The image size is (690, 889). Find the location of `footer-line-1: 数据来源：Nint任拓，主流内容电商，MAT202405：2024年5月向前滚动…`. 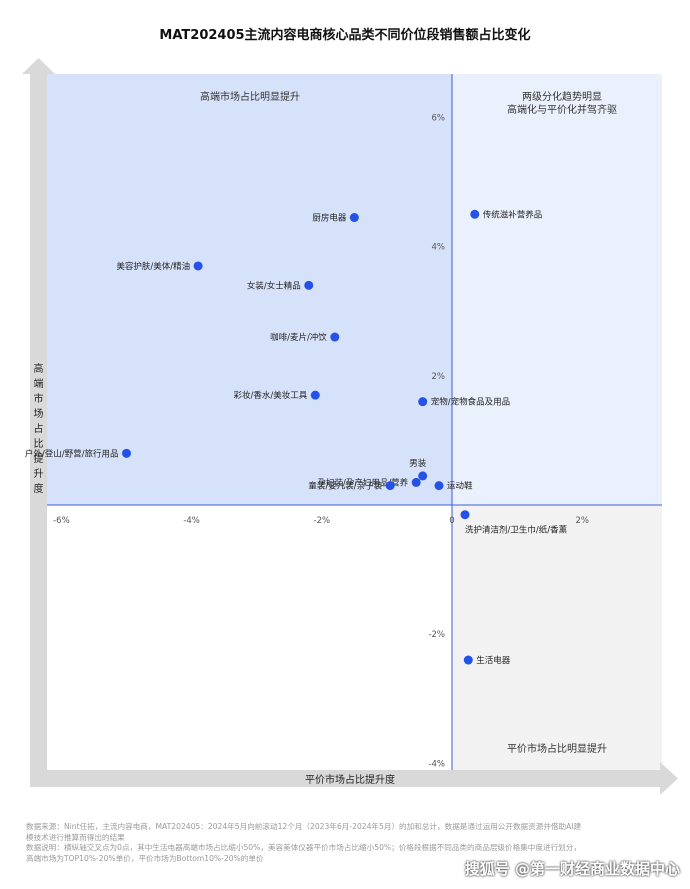

footer-line-1: 数据来源：Nint任拓，主流内容电商，MAT202405：2024年5月向前滚动… is located at coordinates (304, 826).